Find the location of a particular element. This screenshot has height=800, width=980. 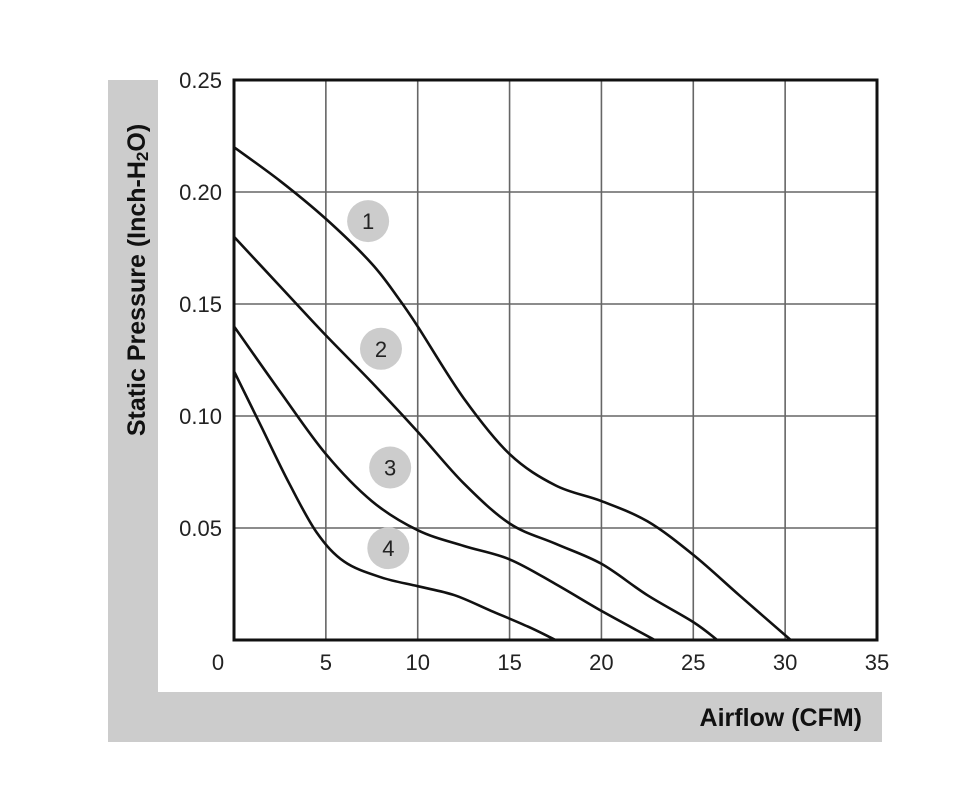

x-axis-label: Airflow (CFM) is located at coordinates (781, 718).